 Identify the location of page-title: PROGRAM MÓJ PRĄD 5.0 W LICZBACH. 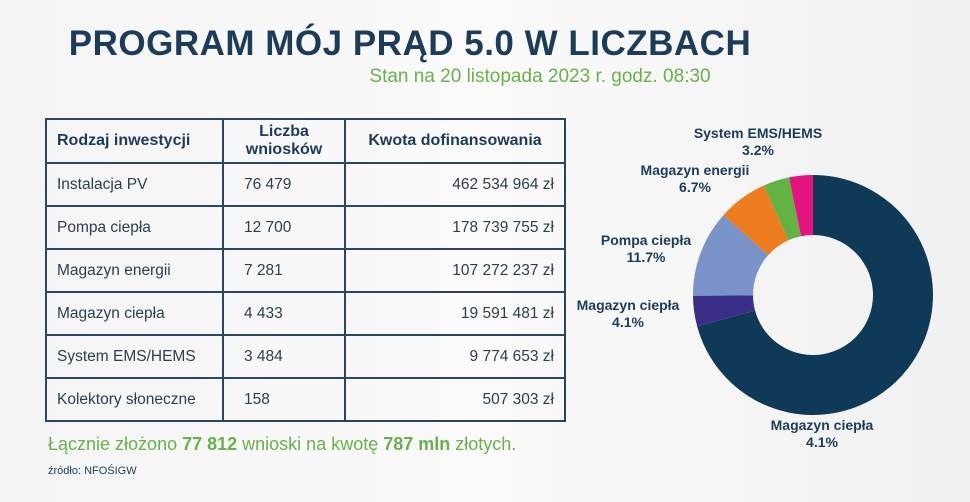
(410, 43).